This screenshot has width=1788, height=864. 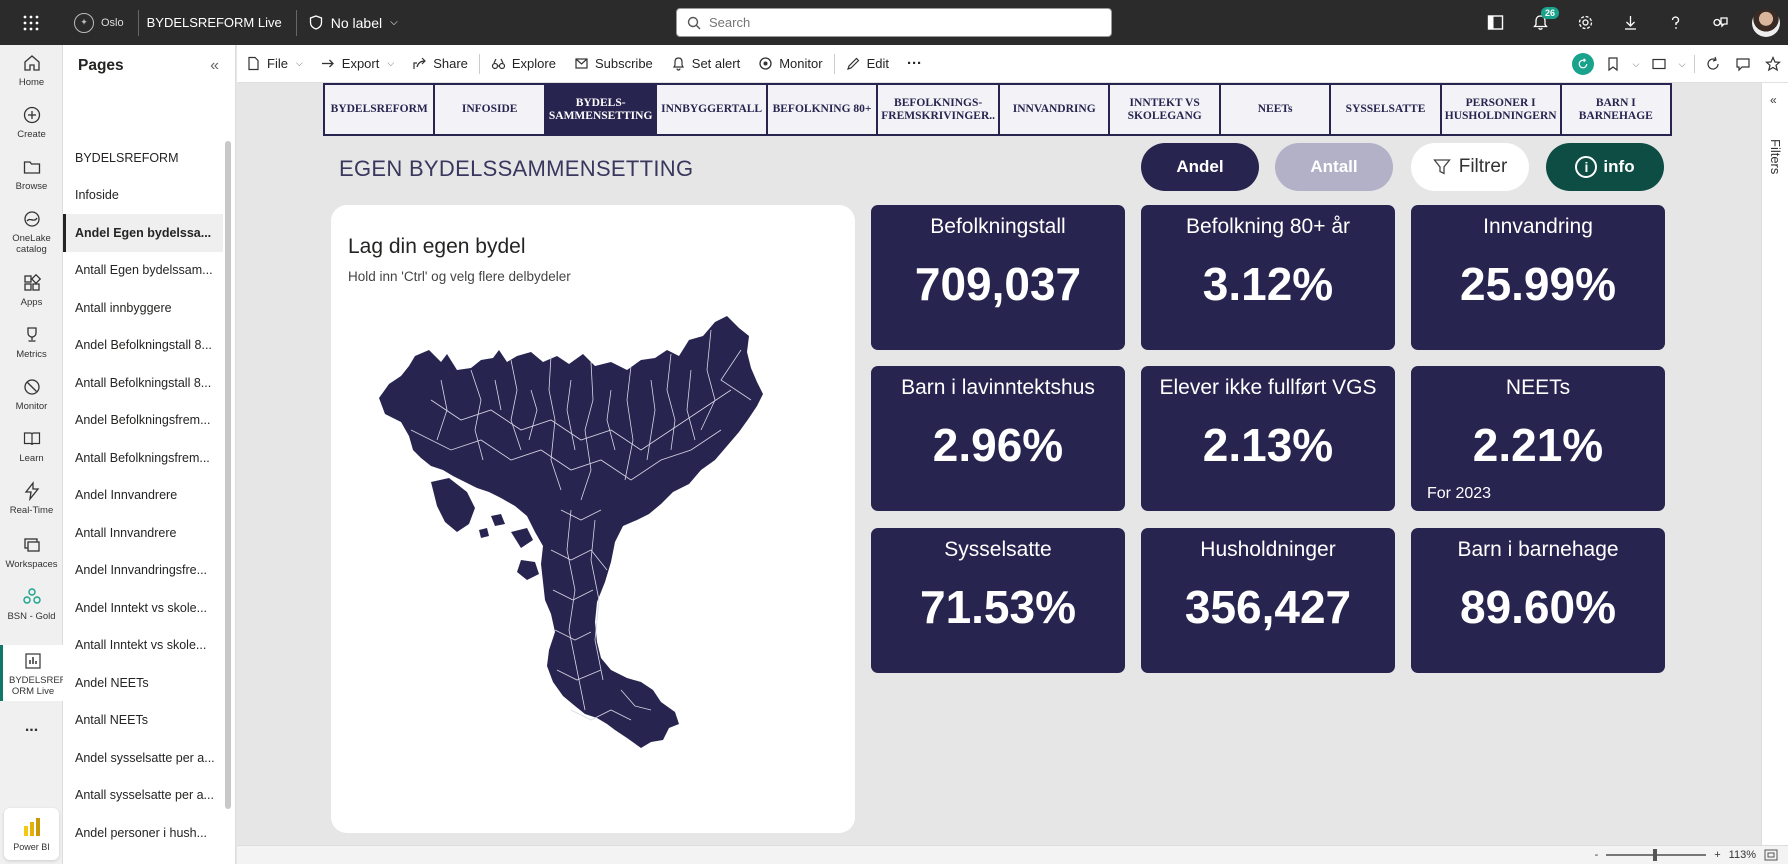 I want to click on kpi-card: Innvandring 25.99%, so click(x=1538, y=277).